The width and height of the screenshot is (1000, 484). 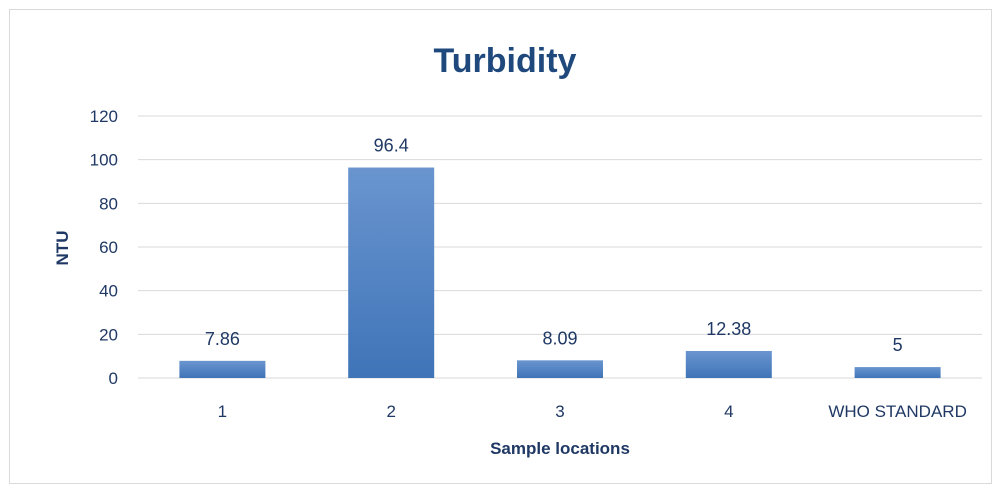 I want to click on y-tick-label: 40, so click(x=108, y=291).